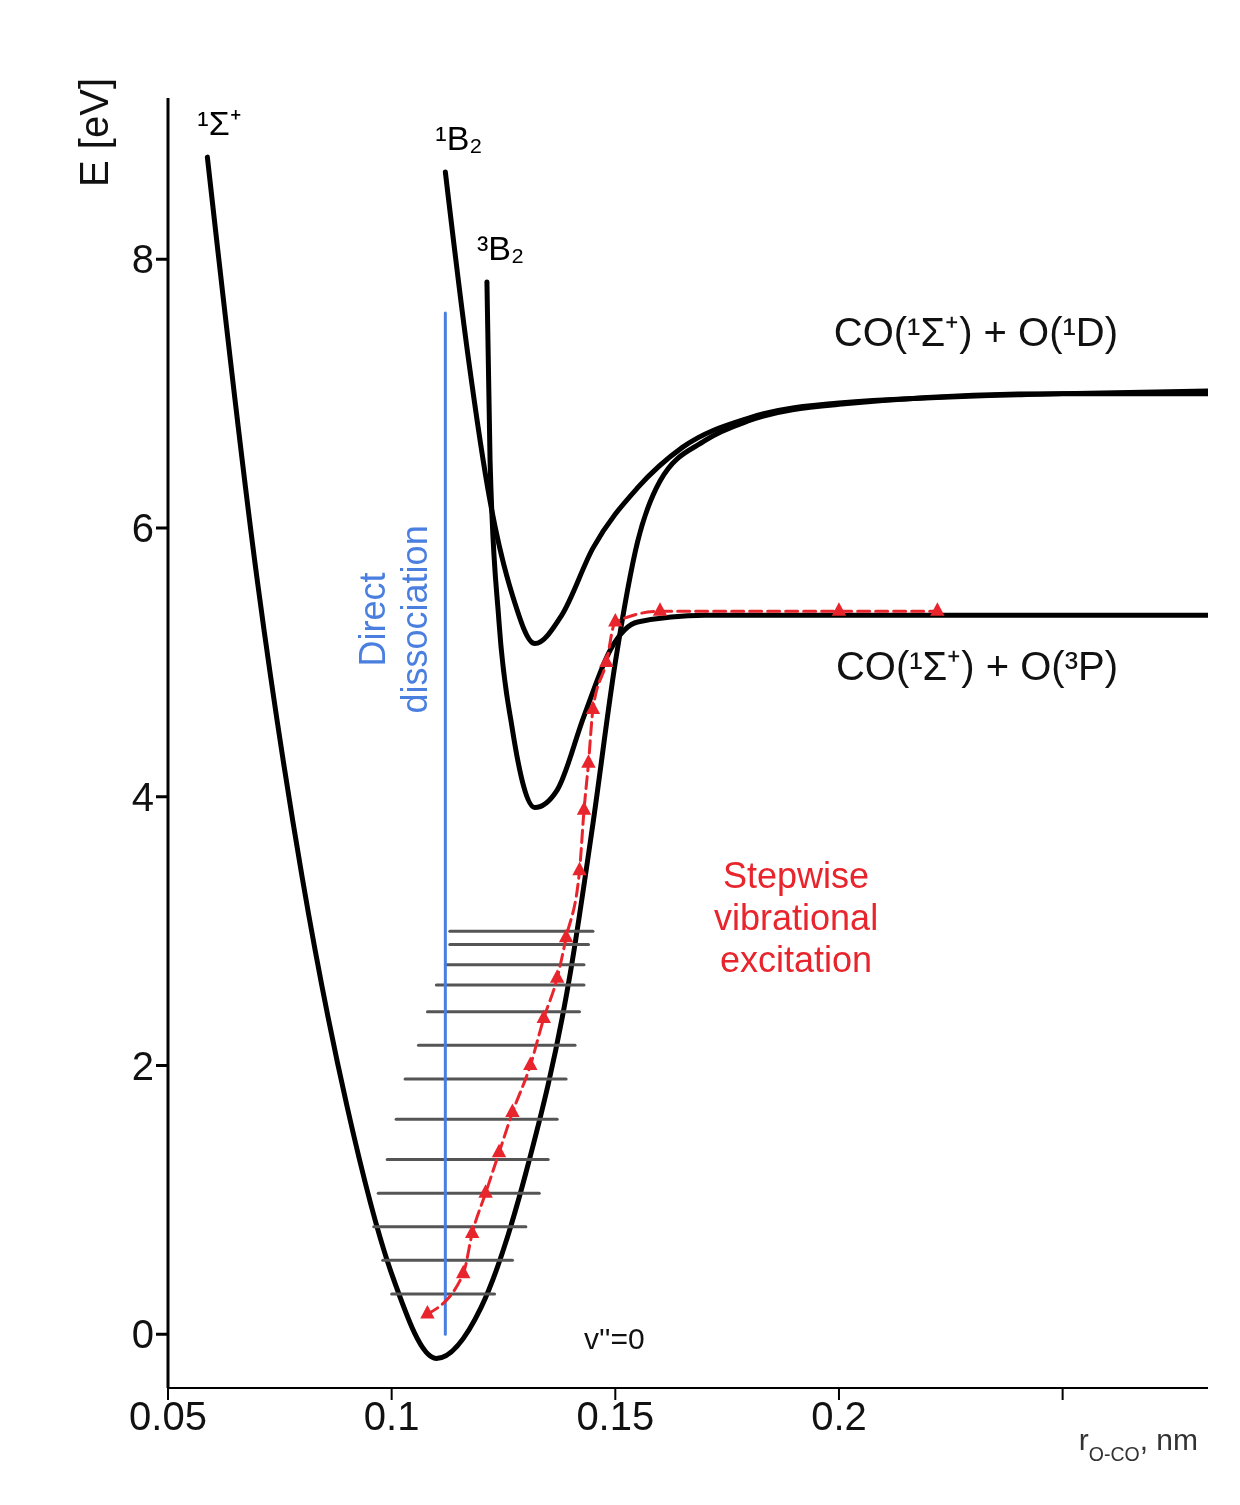 This screenshot has height=1505, width=1240. I want to click on annotation: CO(¹Σ⁺) + O(¹D), so click(975, 331).